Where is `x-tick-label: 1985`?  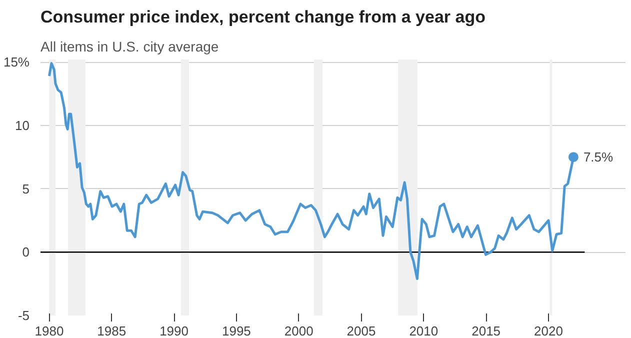 x-tick-label: 1985 is located at coordinates (111, 331).